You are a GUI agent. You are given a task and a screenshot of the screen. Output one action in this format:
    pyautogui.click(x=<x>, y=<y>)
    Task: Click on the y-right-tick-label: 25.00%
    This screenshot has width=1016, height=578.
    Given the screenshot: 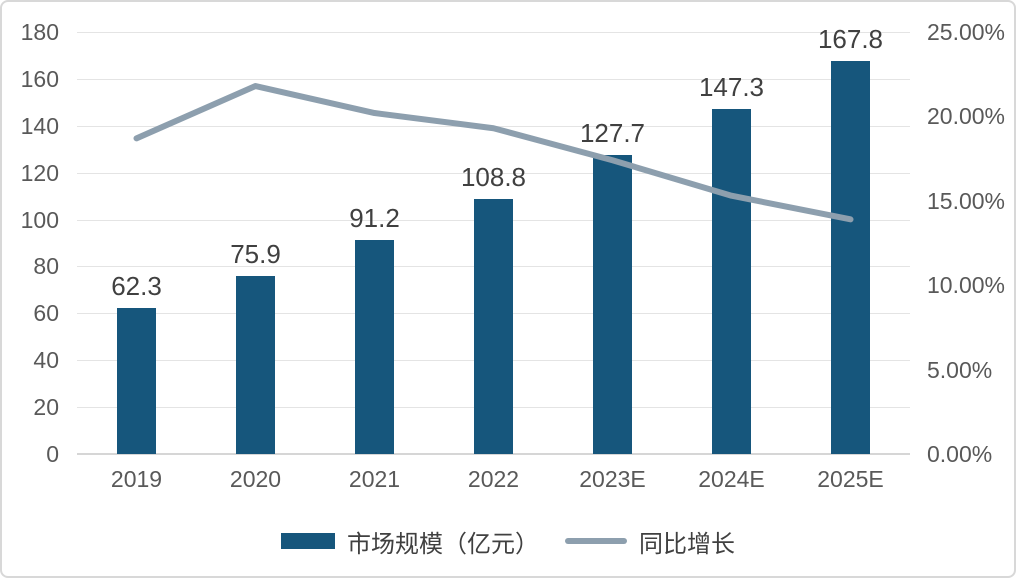 What is the action you would take?
    pyautogui.click(x=966, y=32)
    